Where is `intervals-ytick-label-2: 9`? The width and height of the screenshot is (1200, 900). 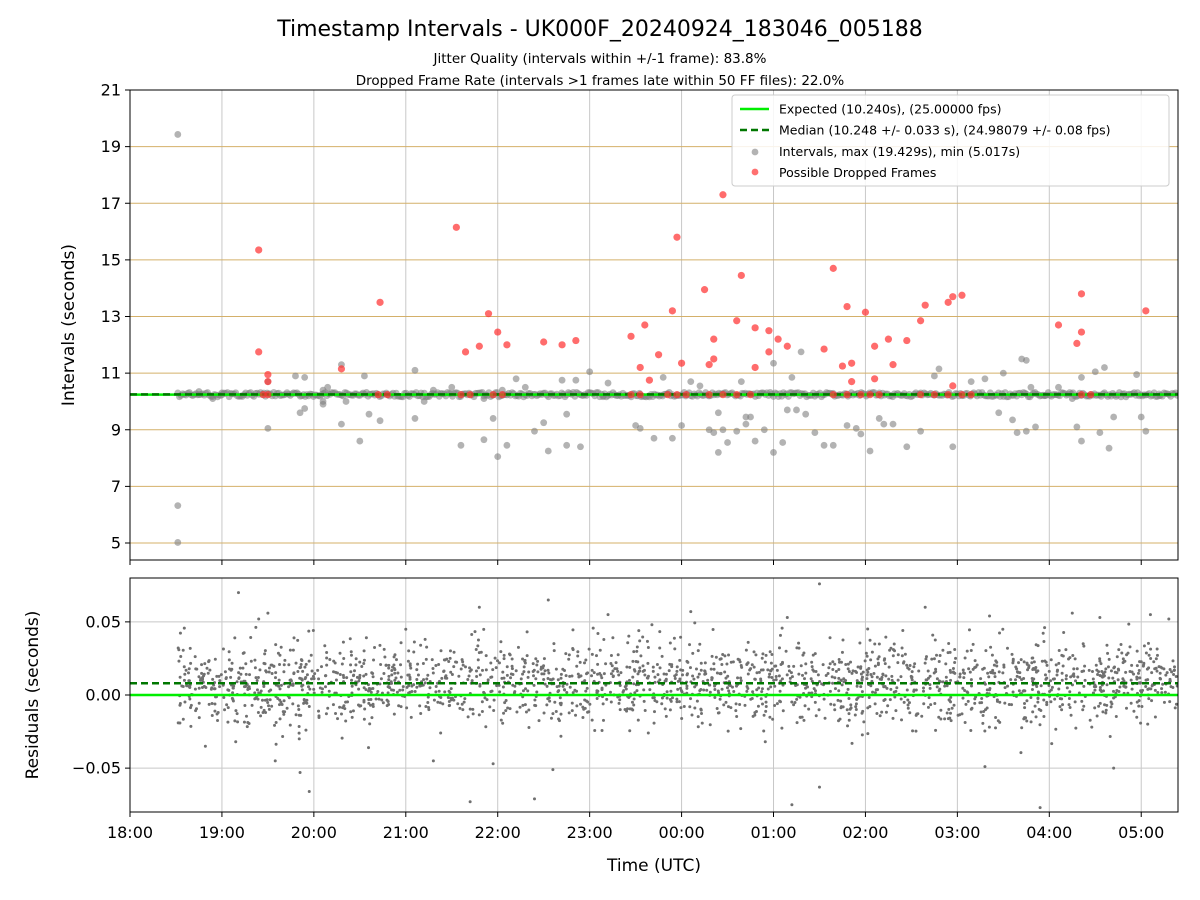 intervals-ytick-label-2: 9 is located at coordinates (116, 429).